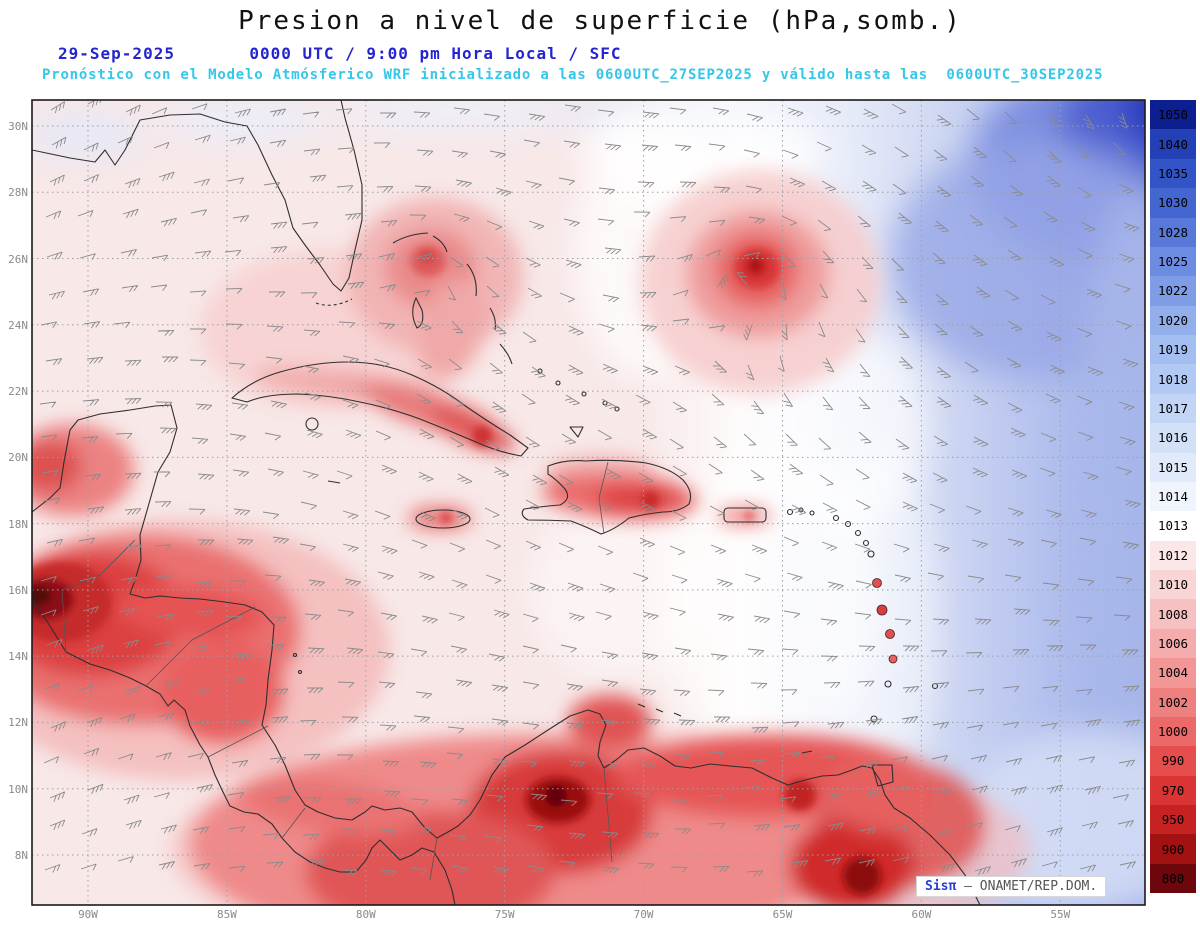 The height and width of the screenshot is (927, 1200). Describe the element at coordinates (1173, 790) in the screenshot. I see `colorbar-segment: 970` at that location.